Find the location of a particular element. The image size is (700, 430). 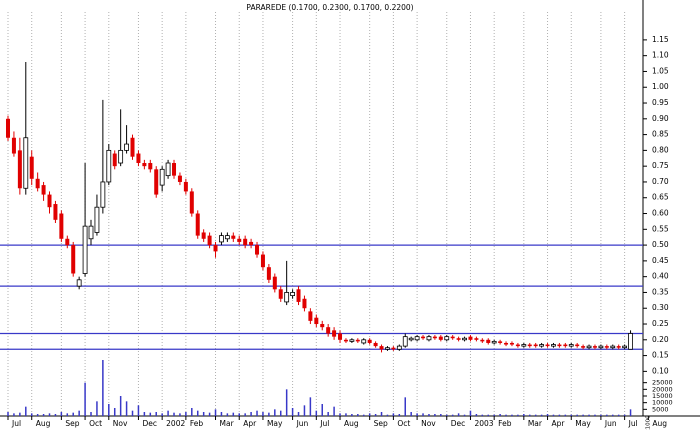

y-tick-label: 0.30 is located at coordinates (660, 307).